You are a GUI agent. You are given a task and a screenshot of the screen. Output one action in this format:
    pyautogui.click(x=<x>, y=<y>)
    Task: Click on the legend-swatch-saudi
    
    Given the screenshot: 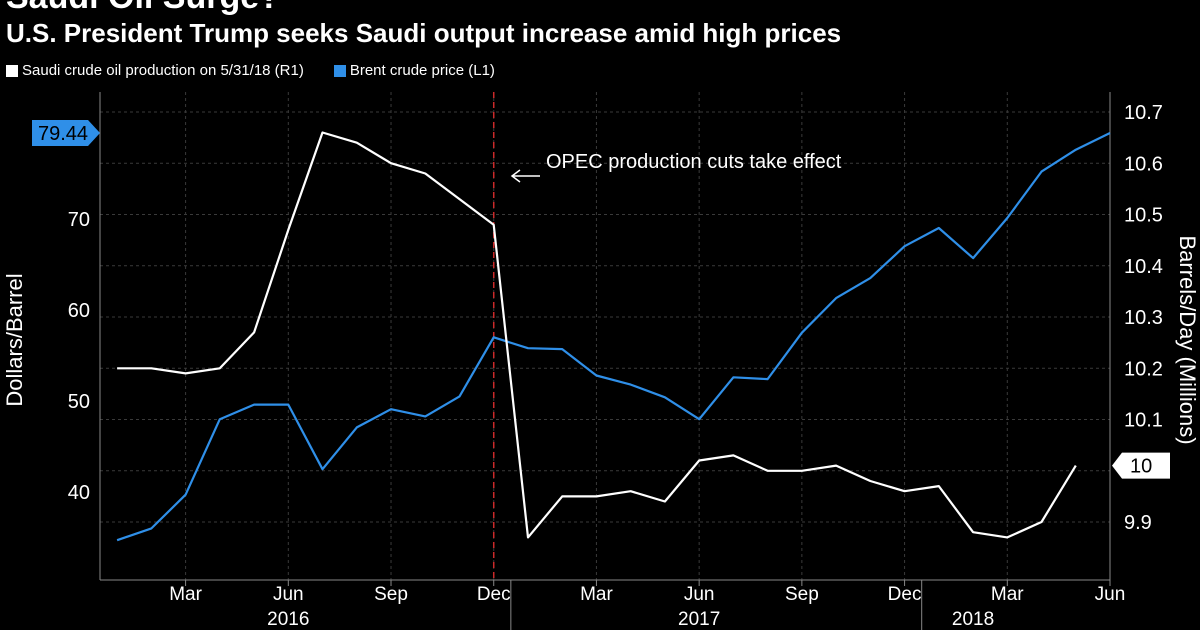 What is the action you would take?
    pyautogui.click(x=12, y=70)
    